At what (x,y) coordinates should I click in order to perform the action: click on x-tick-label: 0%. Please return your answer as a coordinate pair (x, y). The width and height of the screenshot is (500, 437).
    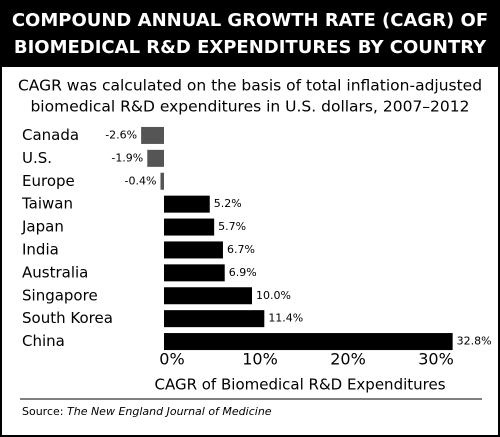
    Looking at the image, I should click on (171, 359).